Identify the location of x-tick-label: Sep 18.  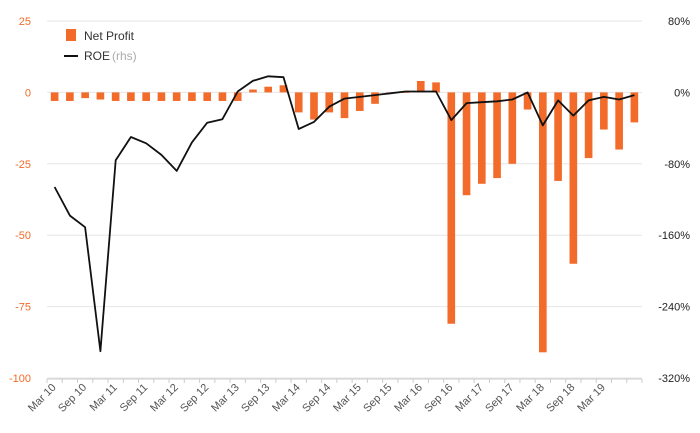
(560, 398).